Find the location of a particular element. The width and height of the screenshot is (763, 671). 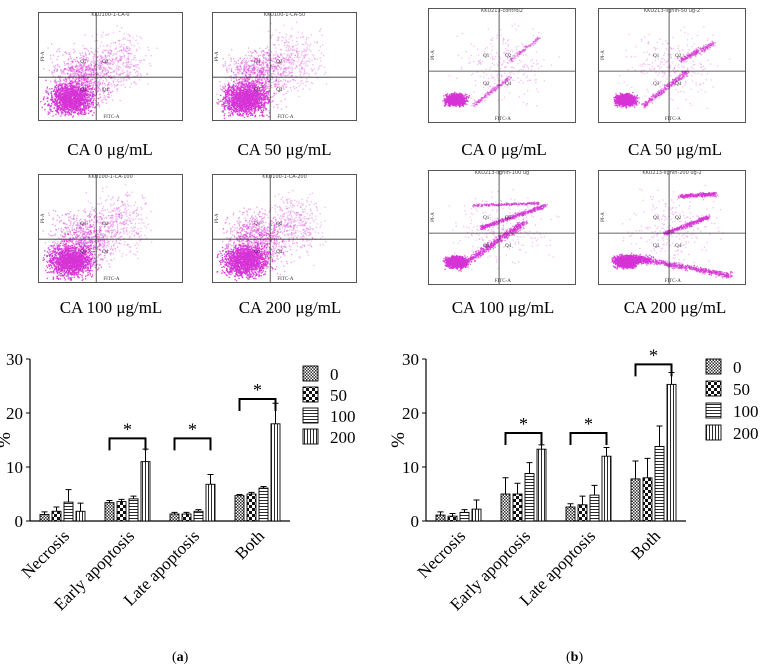

flow-plot-title: KKU100-1-CA-200 is located at coordinates (284, 177).